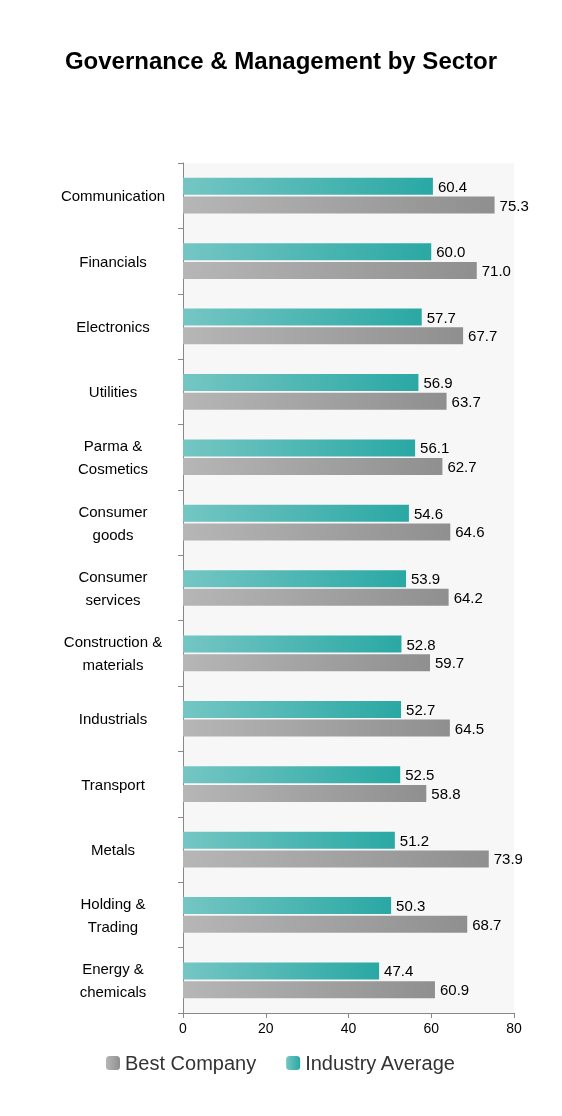 This screenshot has height=1116, width=562. Describe the element at coordinates (435, 448) in the screenshot. I see `data-label: 56.1` at that location.